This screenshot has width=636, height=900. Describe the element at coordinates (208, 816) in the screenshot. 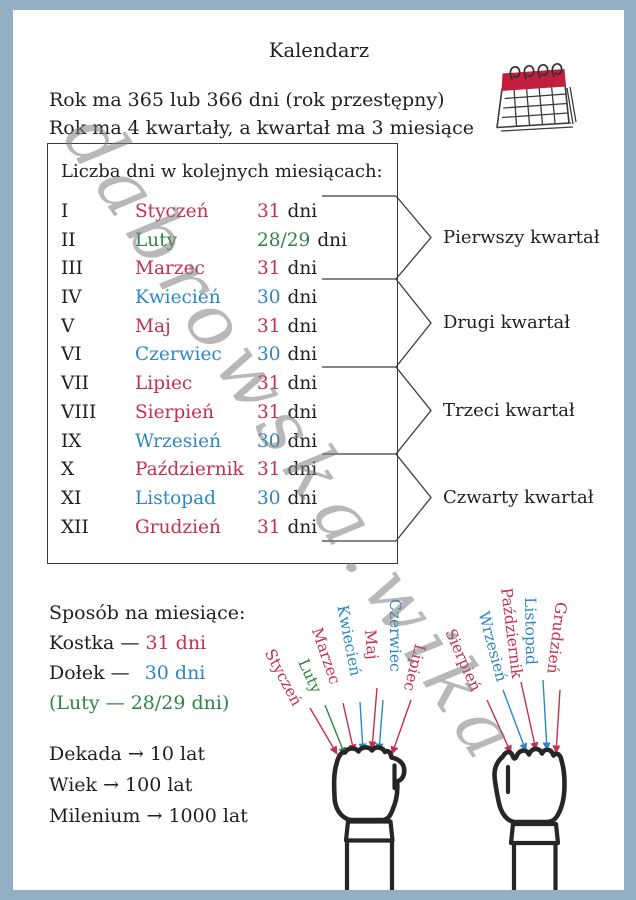

I see `period-value: 1000 lat` at that location.